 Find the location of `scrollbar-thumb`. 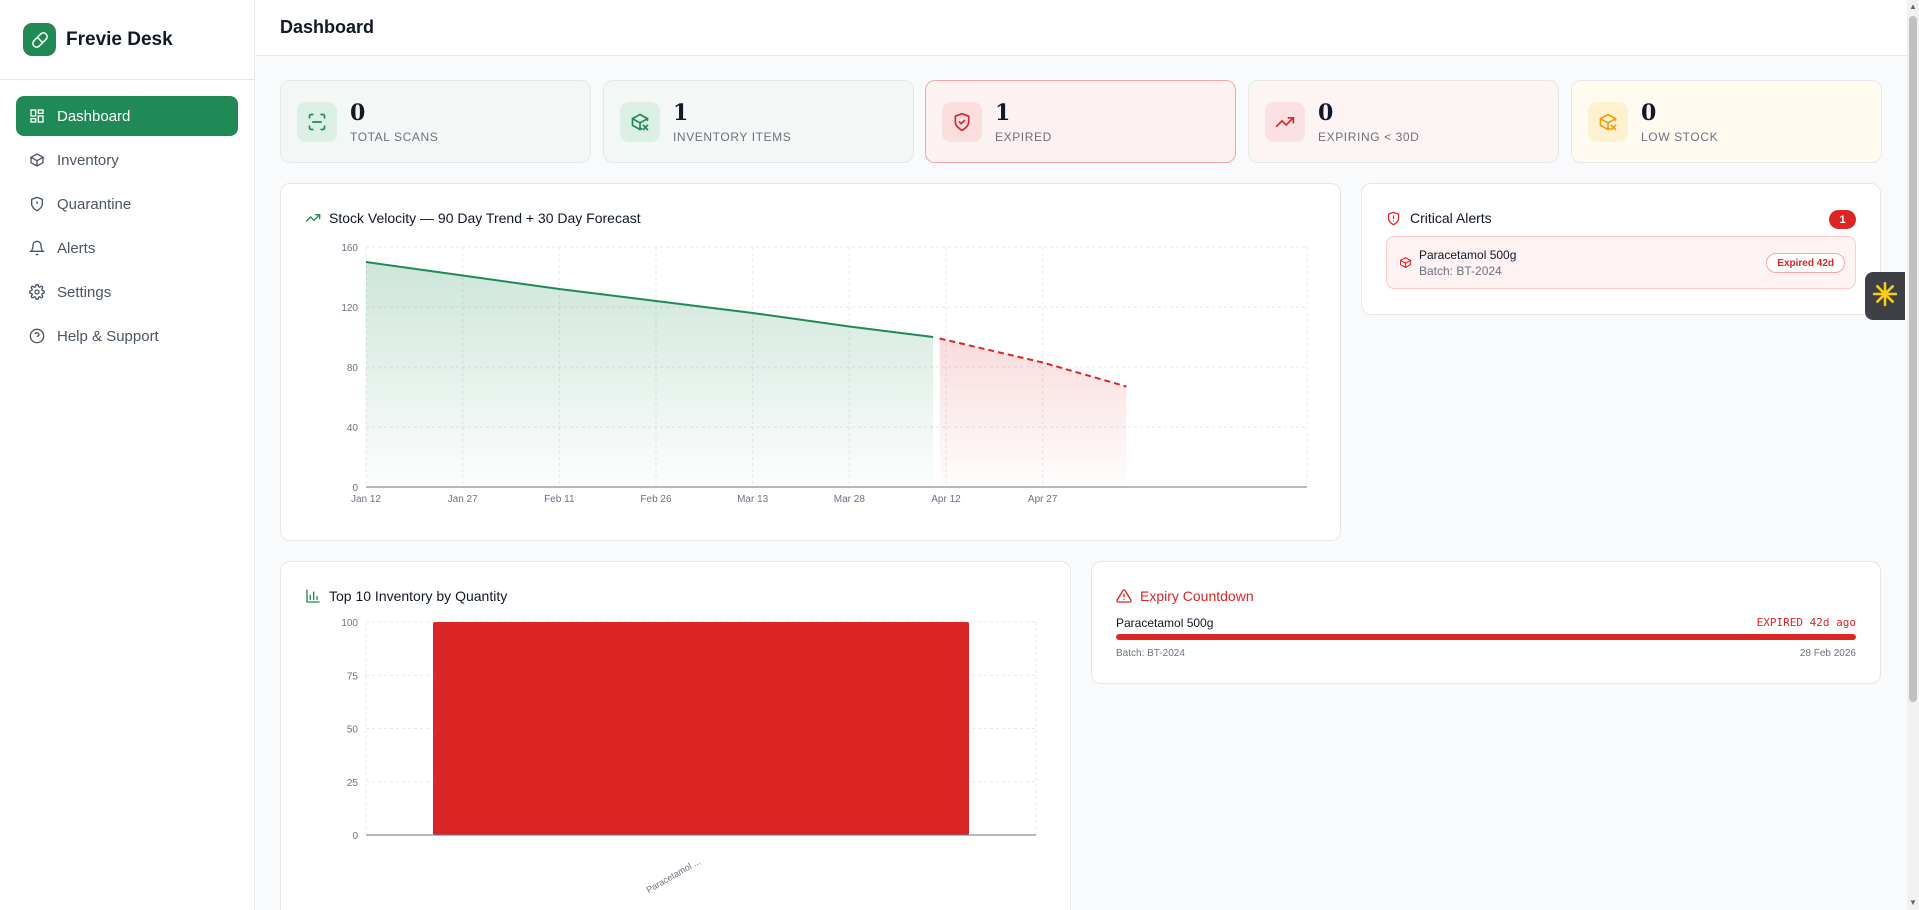

scrollbar-thumb is located at coordinates (1913, 359).